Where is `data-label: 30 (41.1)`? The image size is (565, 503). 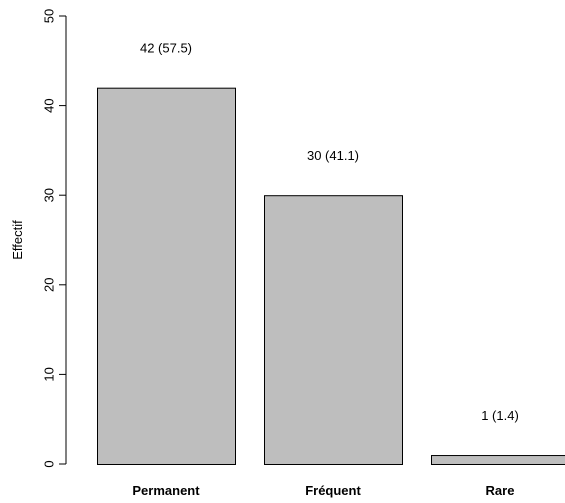
data-label: 30 (41.1) is located at coordinates (333, 155).